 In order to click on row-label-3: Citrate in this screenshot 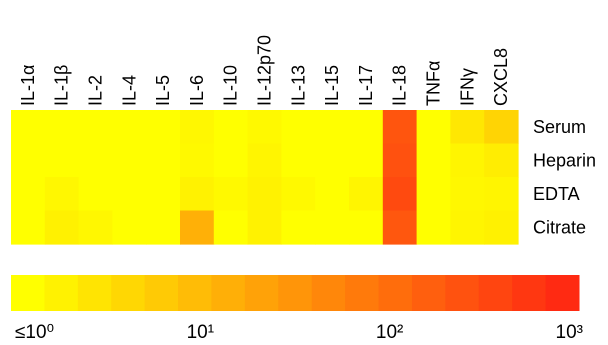, I will do `click(559, 227)`.